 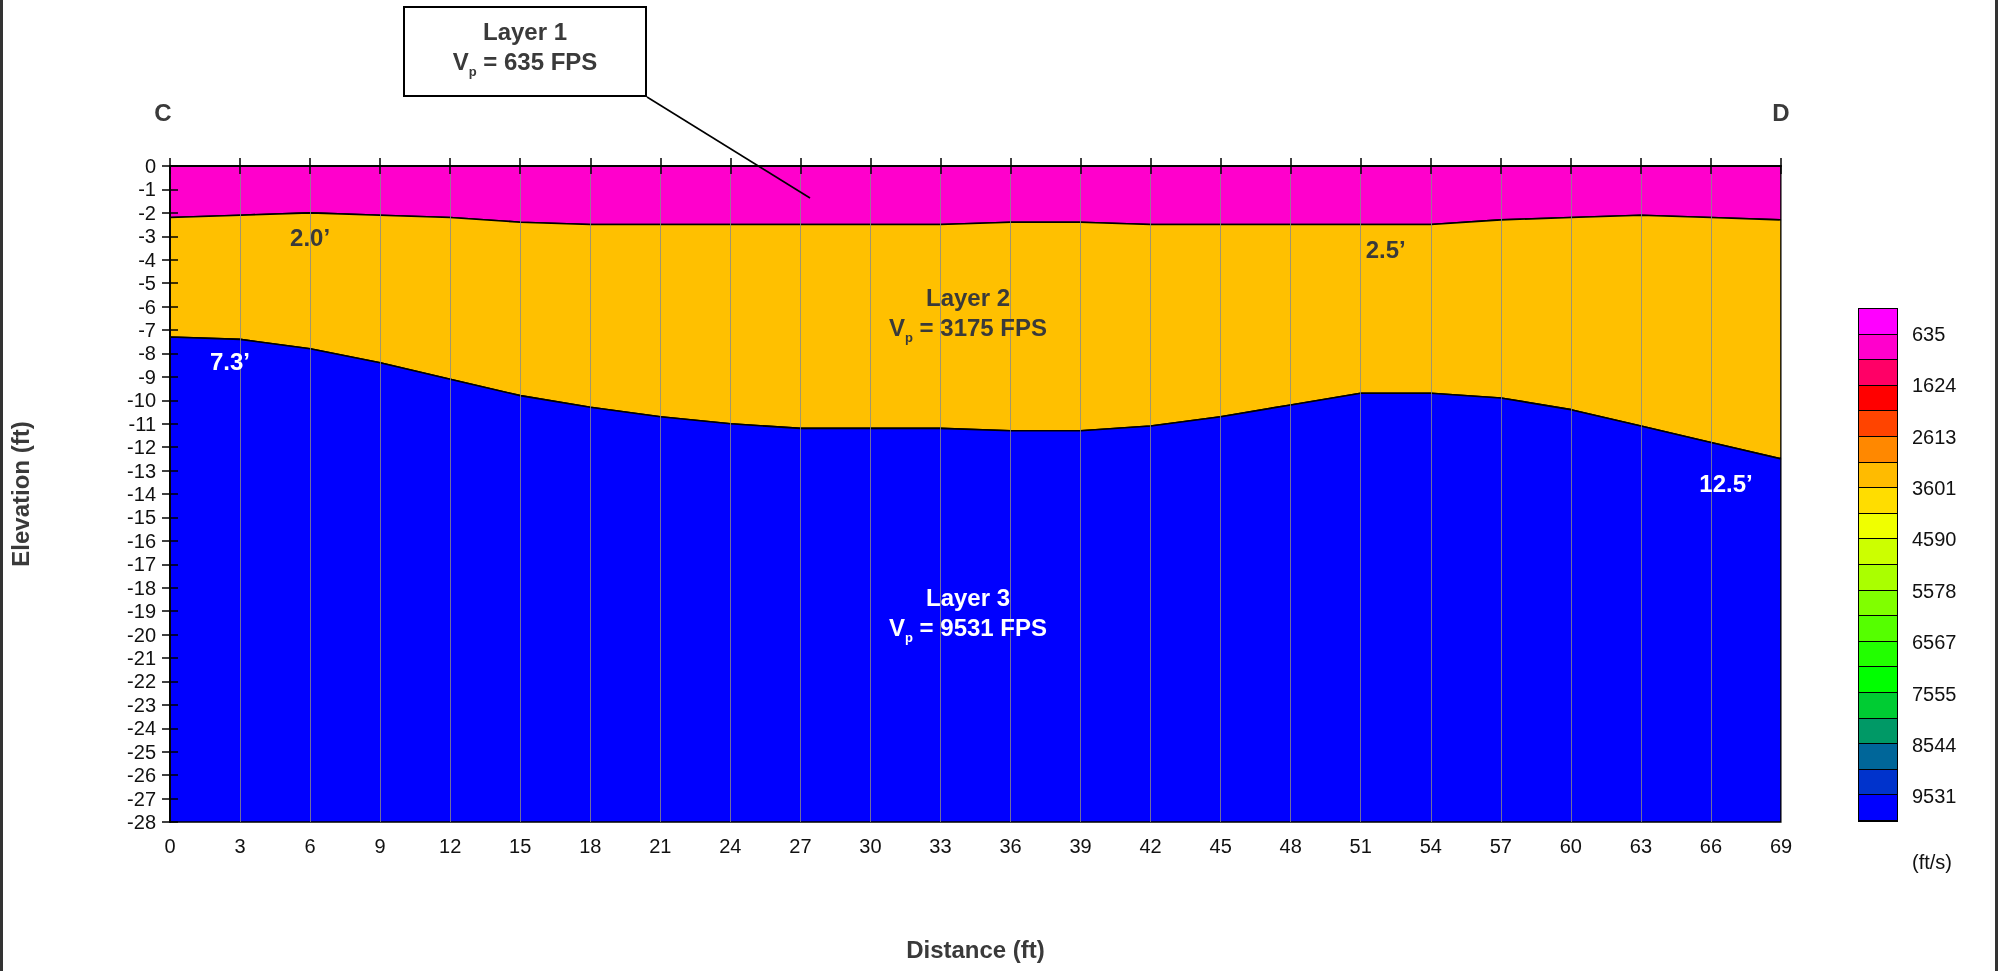 What do you see at coordinates (1934, 796) in the screenshot?
I see `color-bar-label: 9531` at bounding box center [1934, 796].